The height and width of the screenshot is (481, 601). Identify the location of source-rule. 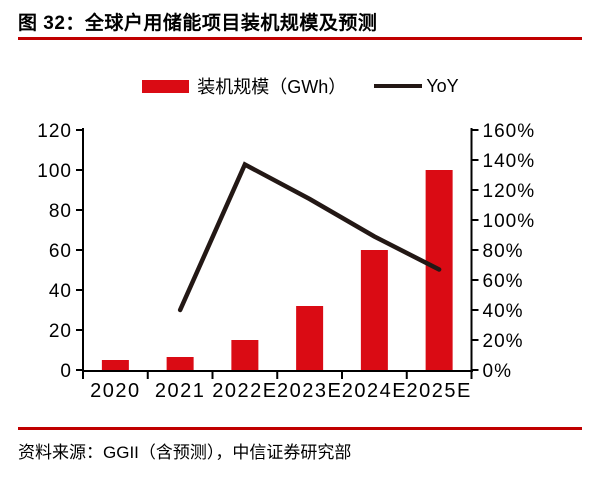
(300, 428).